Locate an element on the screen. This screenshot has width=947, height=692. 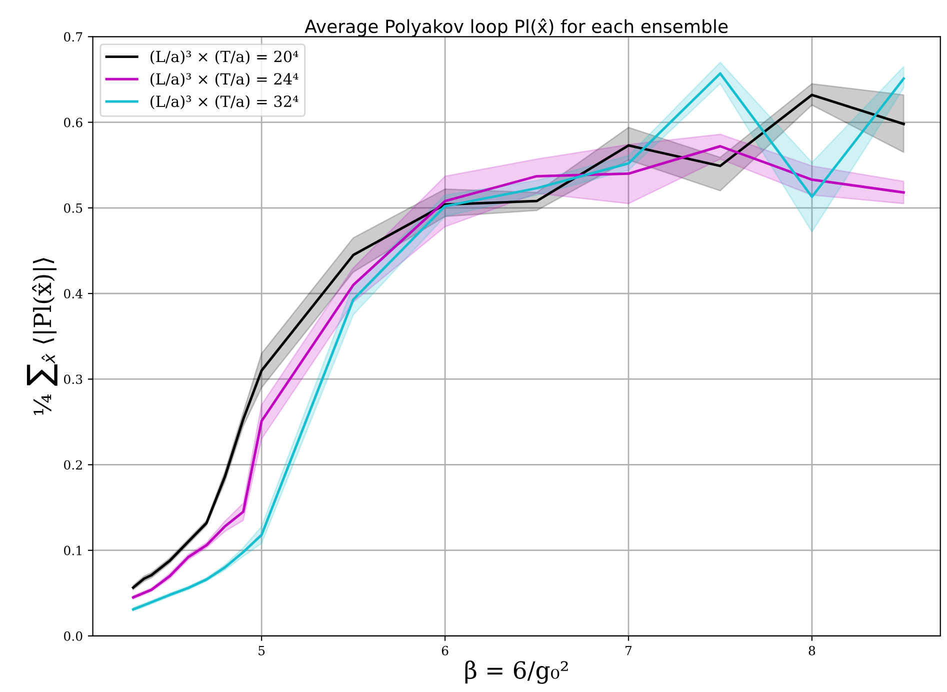
y-tick-label: 0.7 is located at coordinates (73, 37).